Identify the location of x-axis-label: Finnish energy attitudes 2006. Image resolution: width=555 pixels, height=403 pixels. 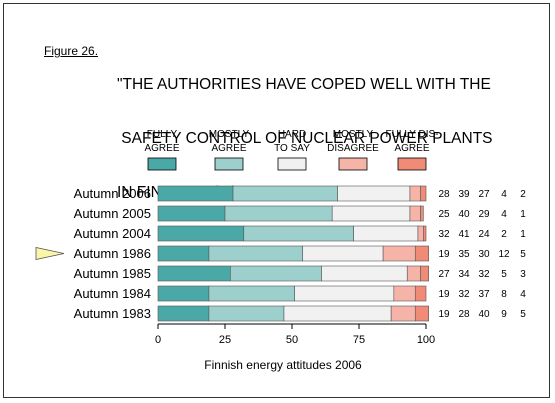
(283, 365).